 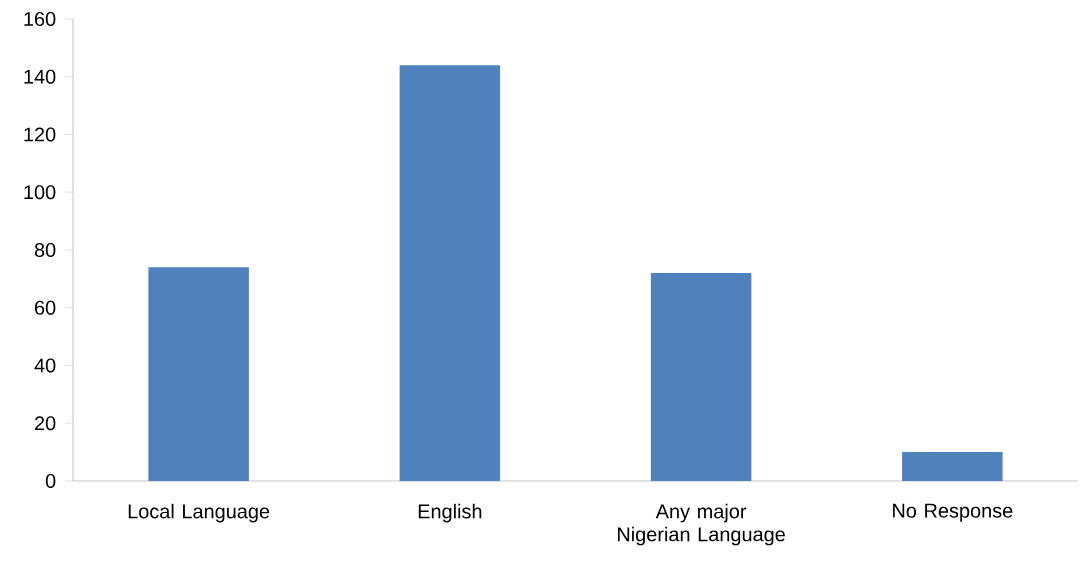 What do you see at coordinates (199, 513) in the screenshot?
I see `x-tick-label: Local Language` at bounding box center [199, 513].